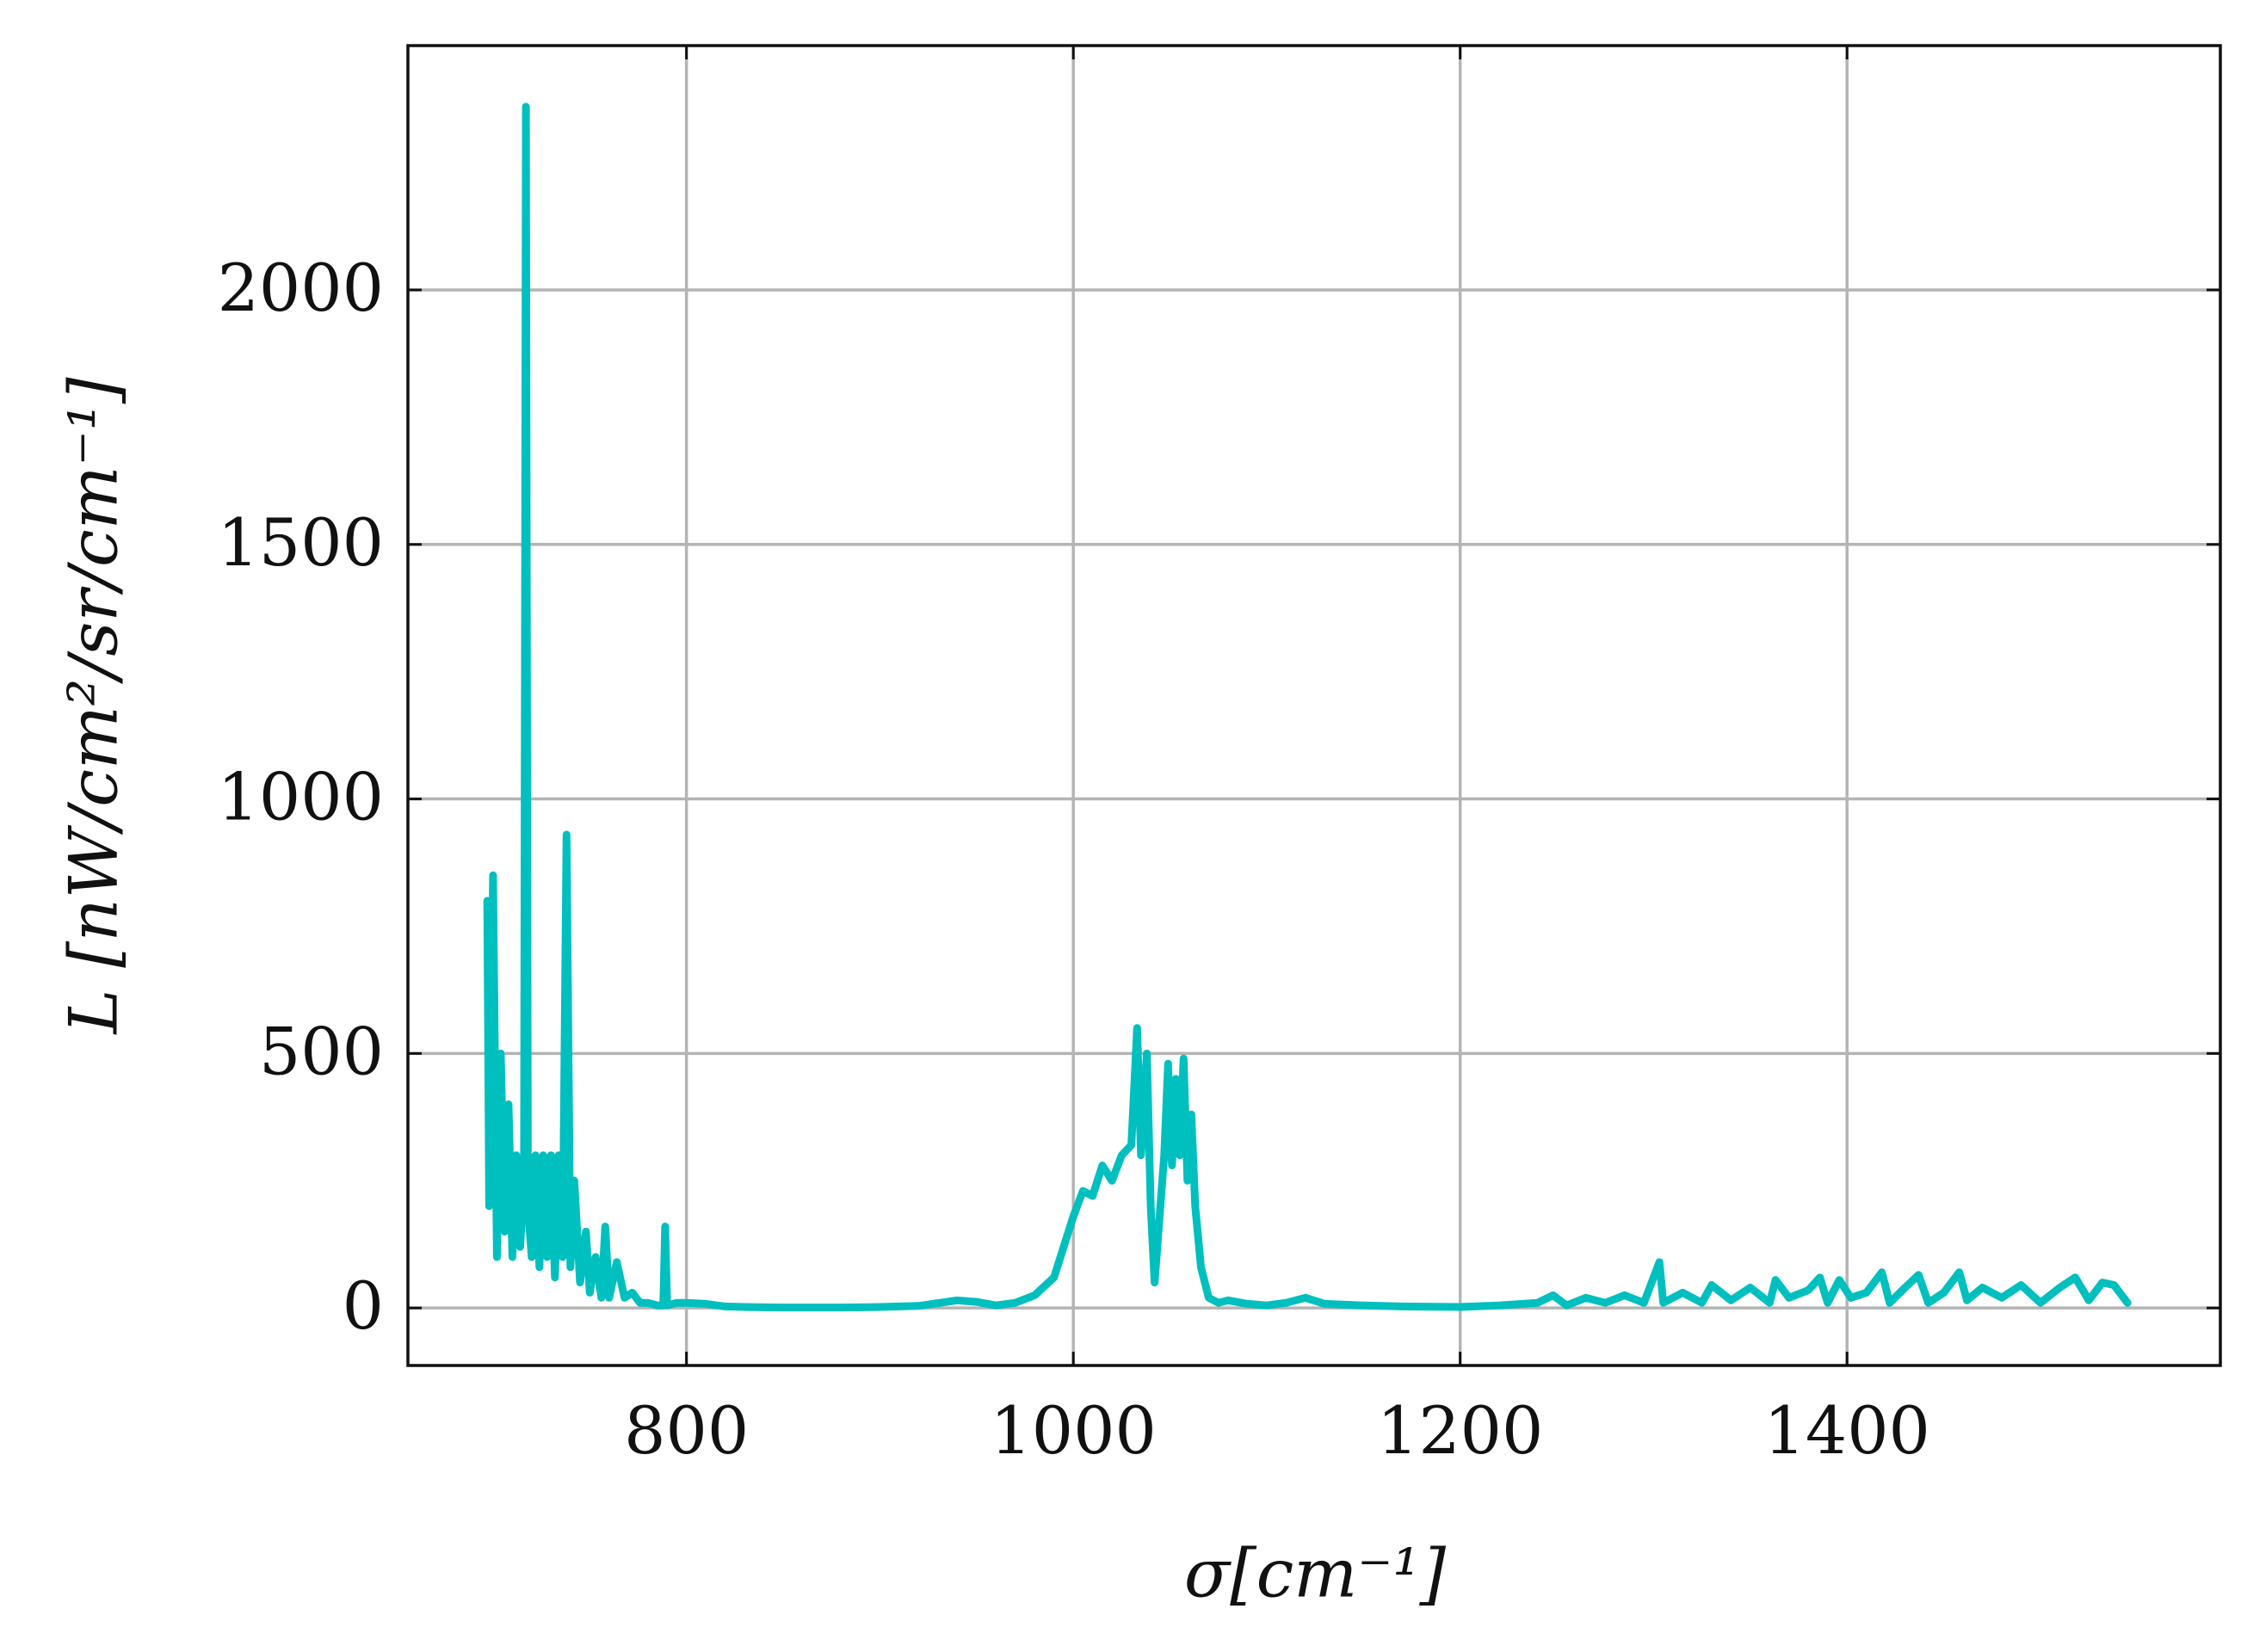 This screenshot has height=1652, width=2241. I want to click on y-tick-label: 2000, so click(301, 288).